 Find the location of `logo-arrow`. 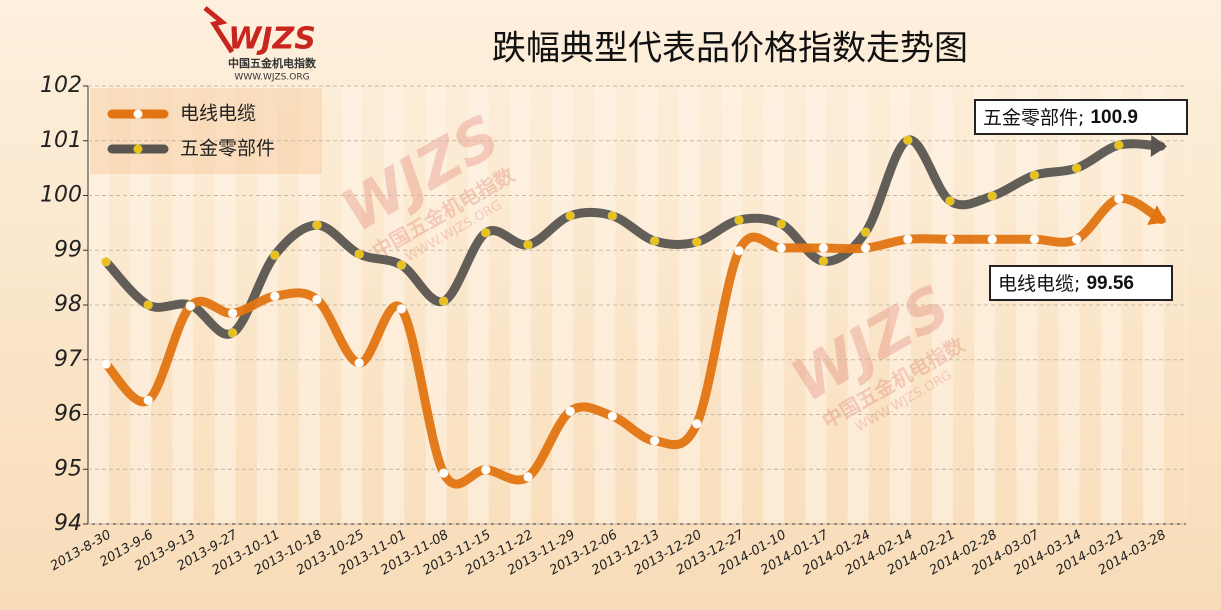

logo-arrow is located at coordinates (219, 30).